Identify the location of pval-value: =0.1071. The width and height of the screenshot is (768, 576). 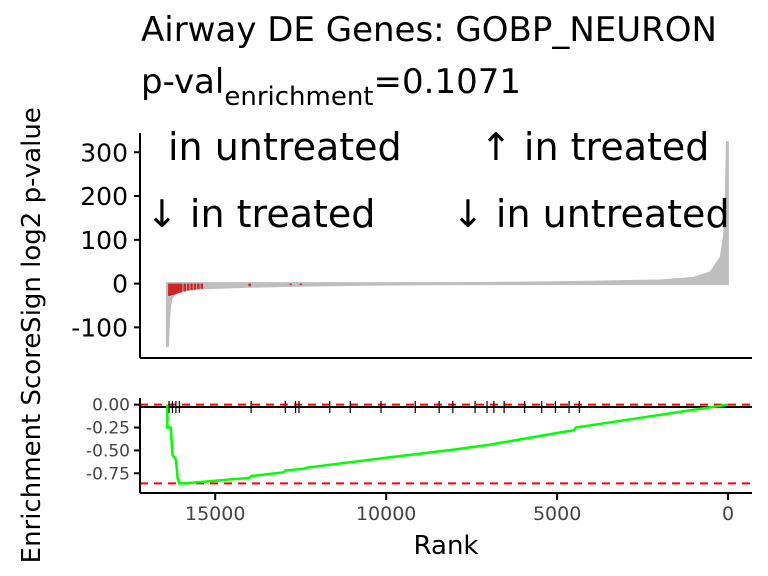
(447, 82).